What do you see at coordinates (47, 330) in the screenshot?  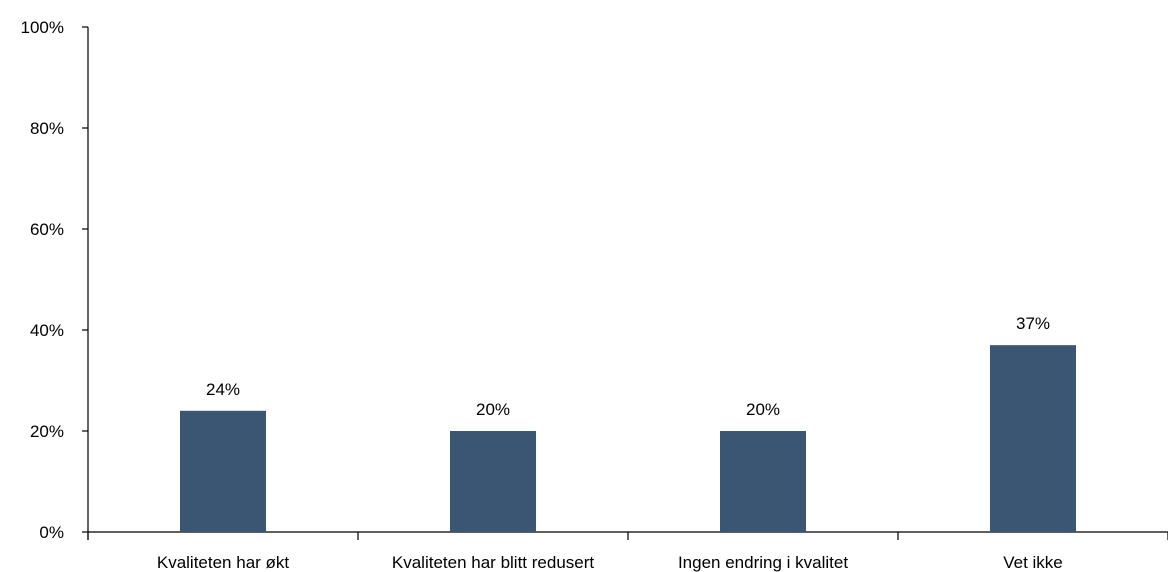 I see `y-tick-label: 40%` at bounding box center [47, 330].